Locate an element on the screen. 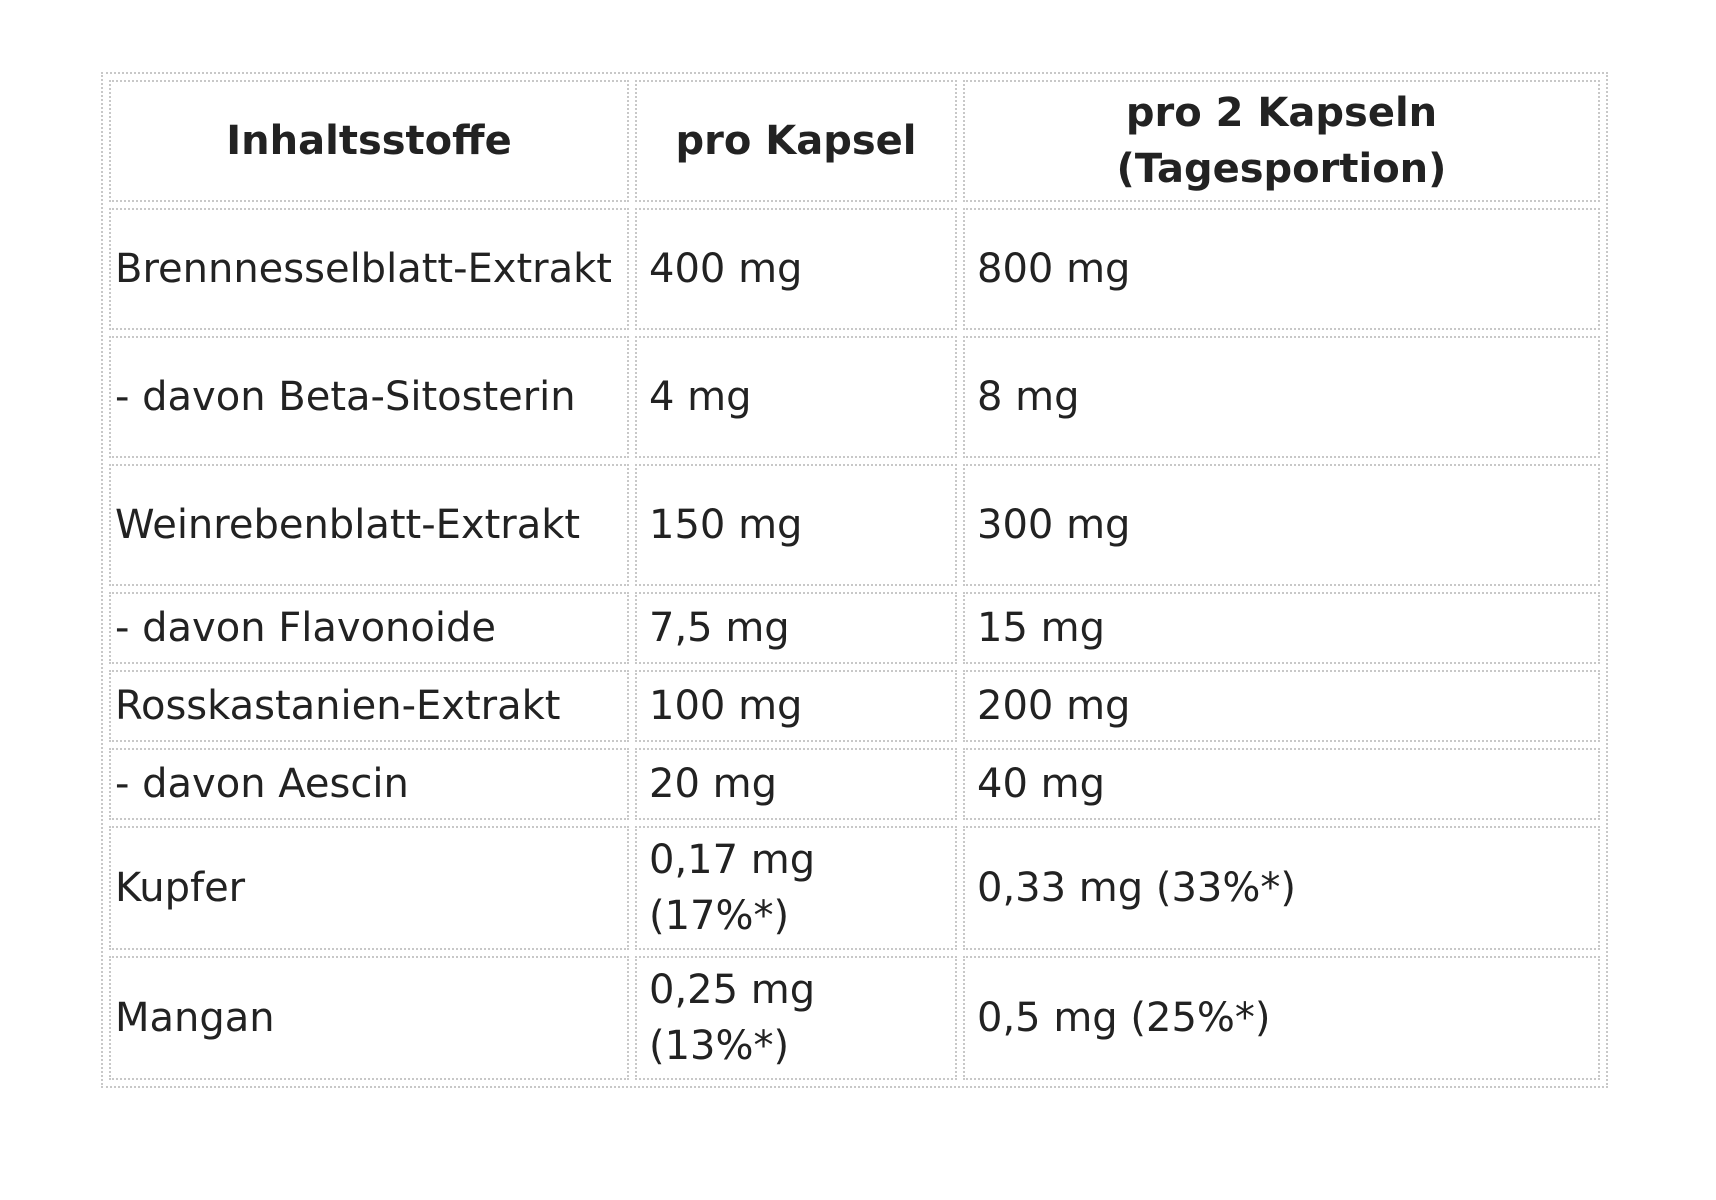  table-cell: 400 mg is located at coordinates (796, 269).